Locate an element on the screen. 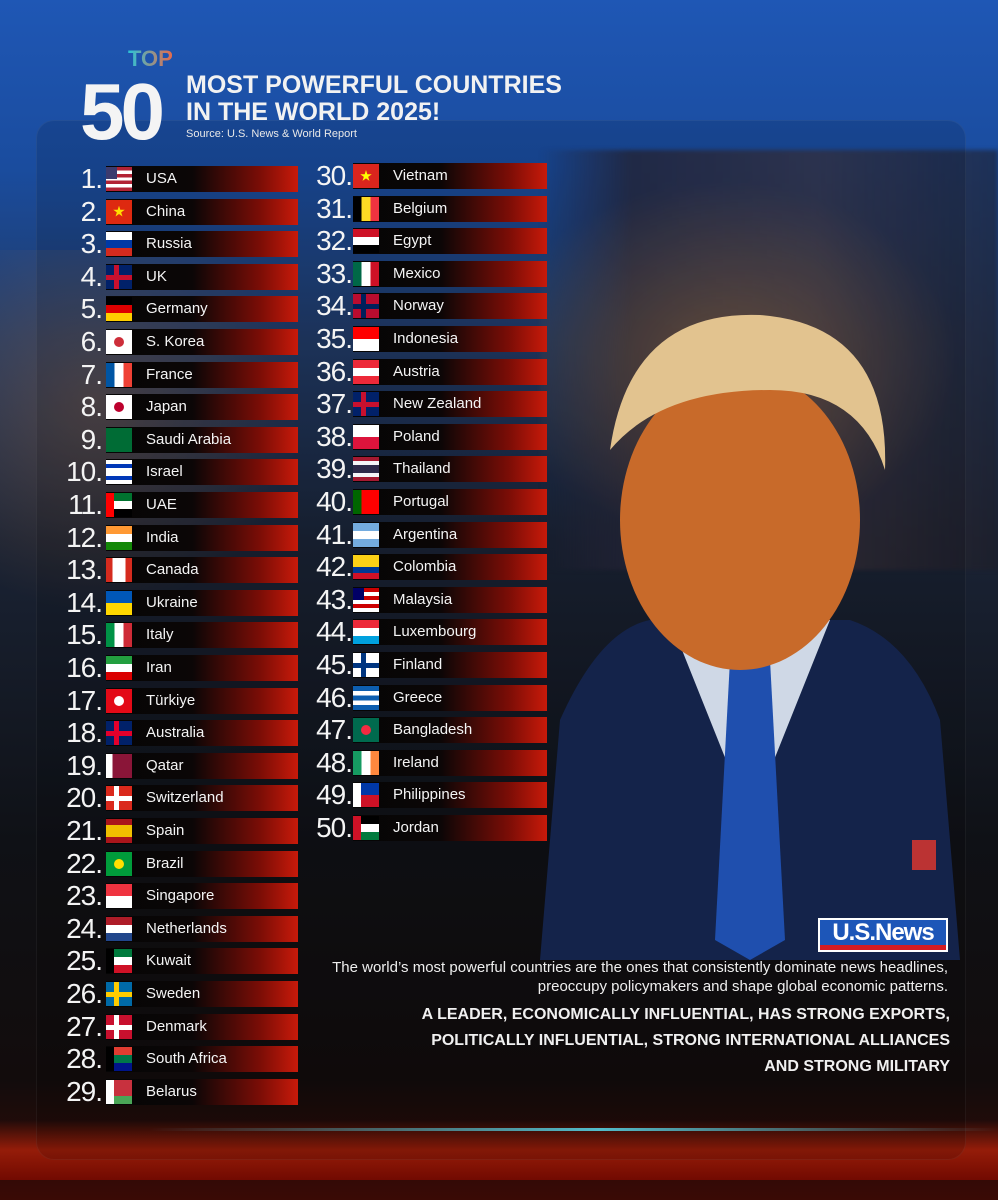 The width and height of the screenshot is (998, 1200). face is located at coordinates (740, 520).